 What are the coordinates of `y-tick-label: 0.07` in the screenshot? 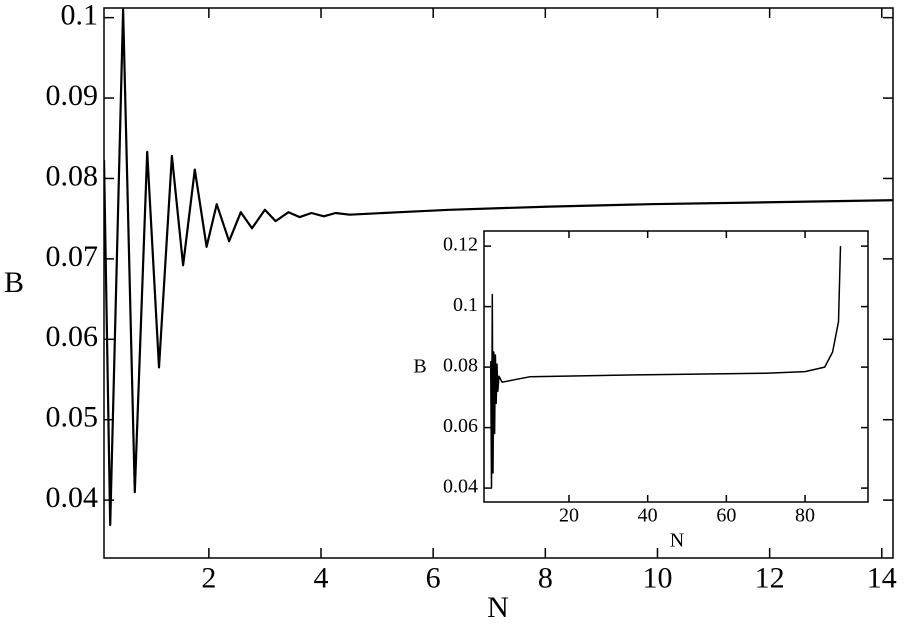 It's located at (72, 256).